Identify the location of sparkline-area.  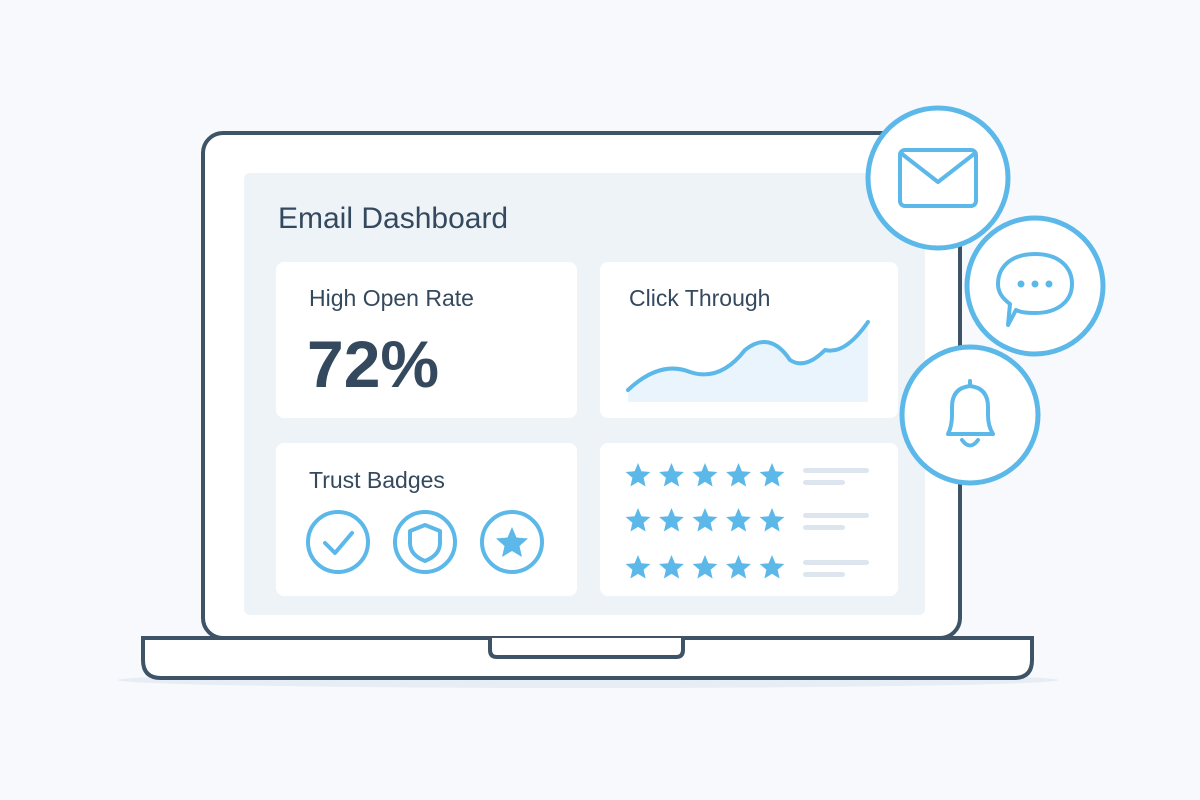
(748, 362).